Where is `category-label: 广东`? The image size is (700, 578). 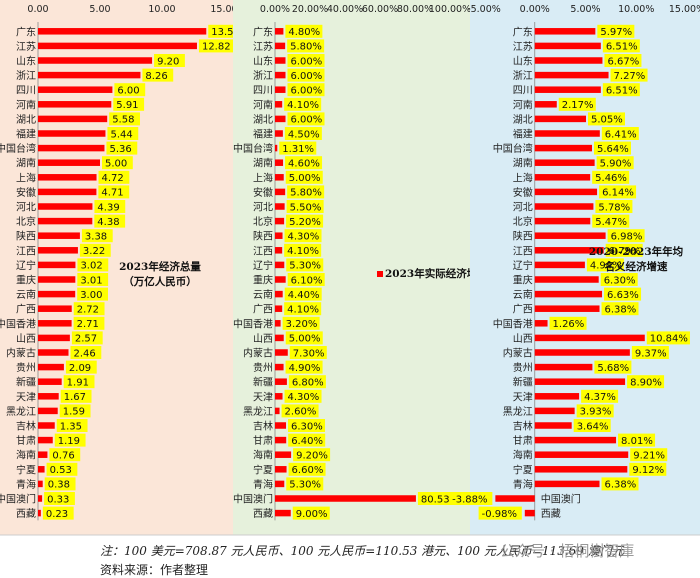
category-label: 广东 is located at coordinates (263, 31).